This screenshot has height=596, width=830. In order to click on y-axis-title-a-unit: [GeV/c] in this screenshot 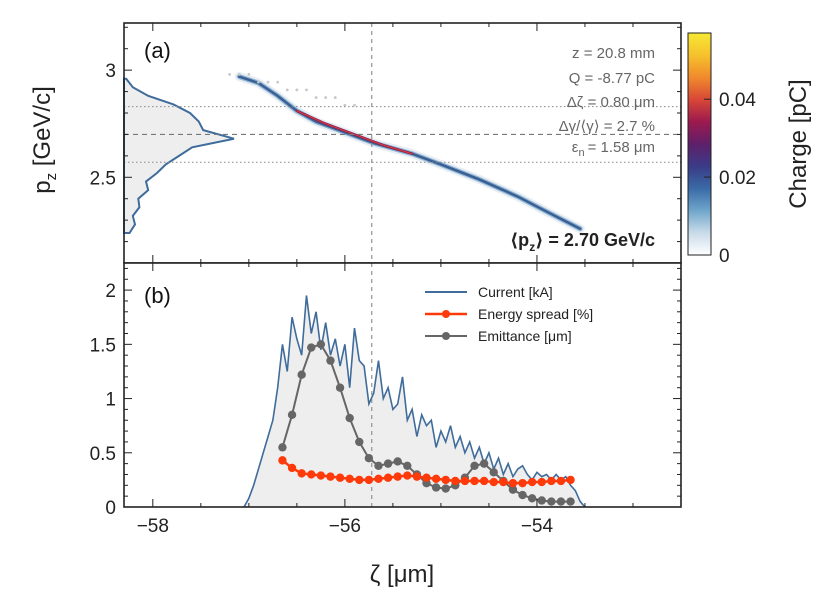, I will do `click(42, 129)`.